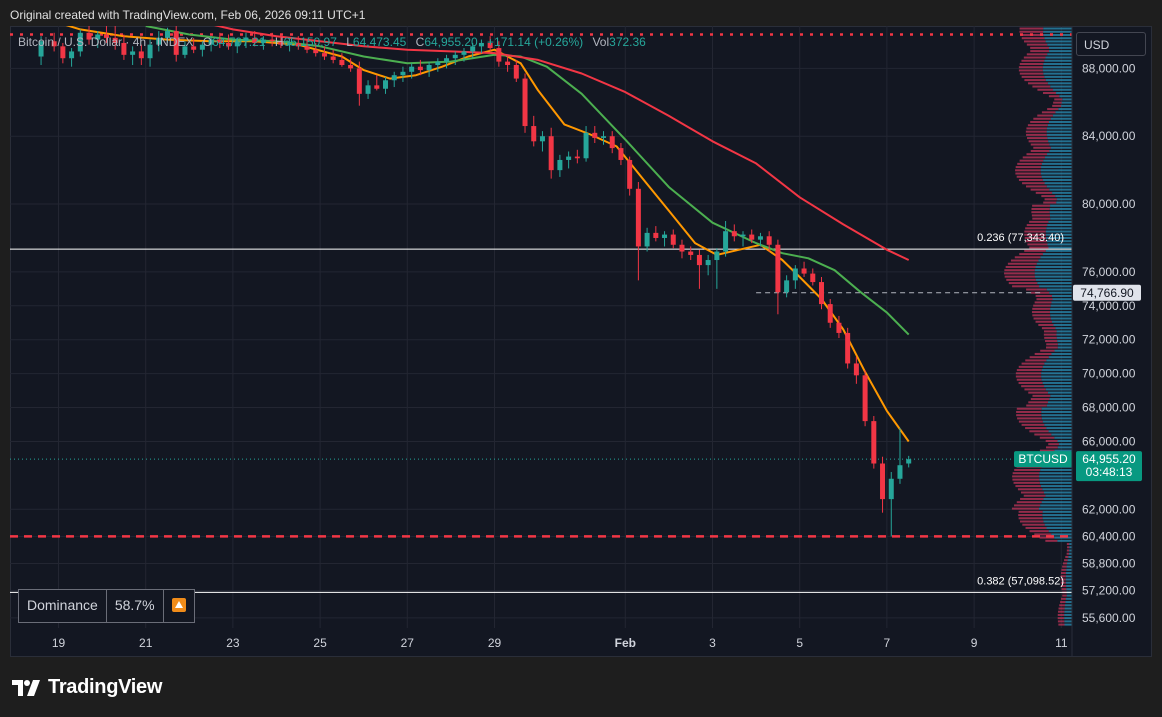 Image resolution: width=1162 pixels, height=717 pixels. I want to click on x-tick-label: 3, so click(712, 643).